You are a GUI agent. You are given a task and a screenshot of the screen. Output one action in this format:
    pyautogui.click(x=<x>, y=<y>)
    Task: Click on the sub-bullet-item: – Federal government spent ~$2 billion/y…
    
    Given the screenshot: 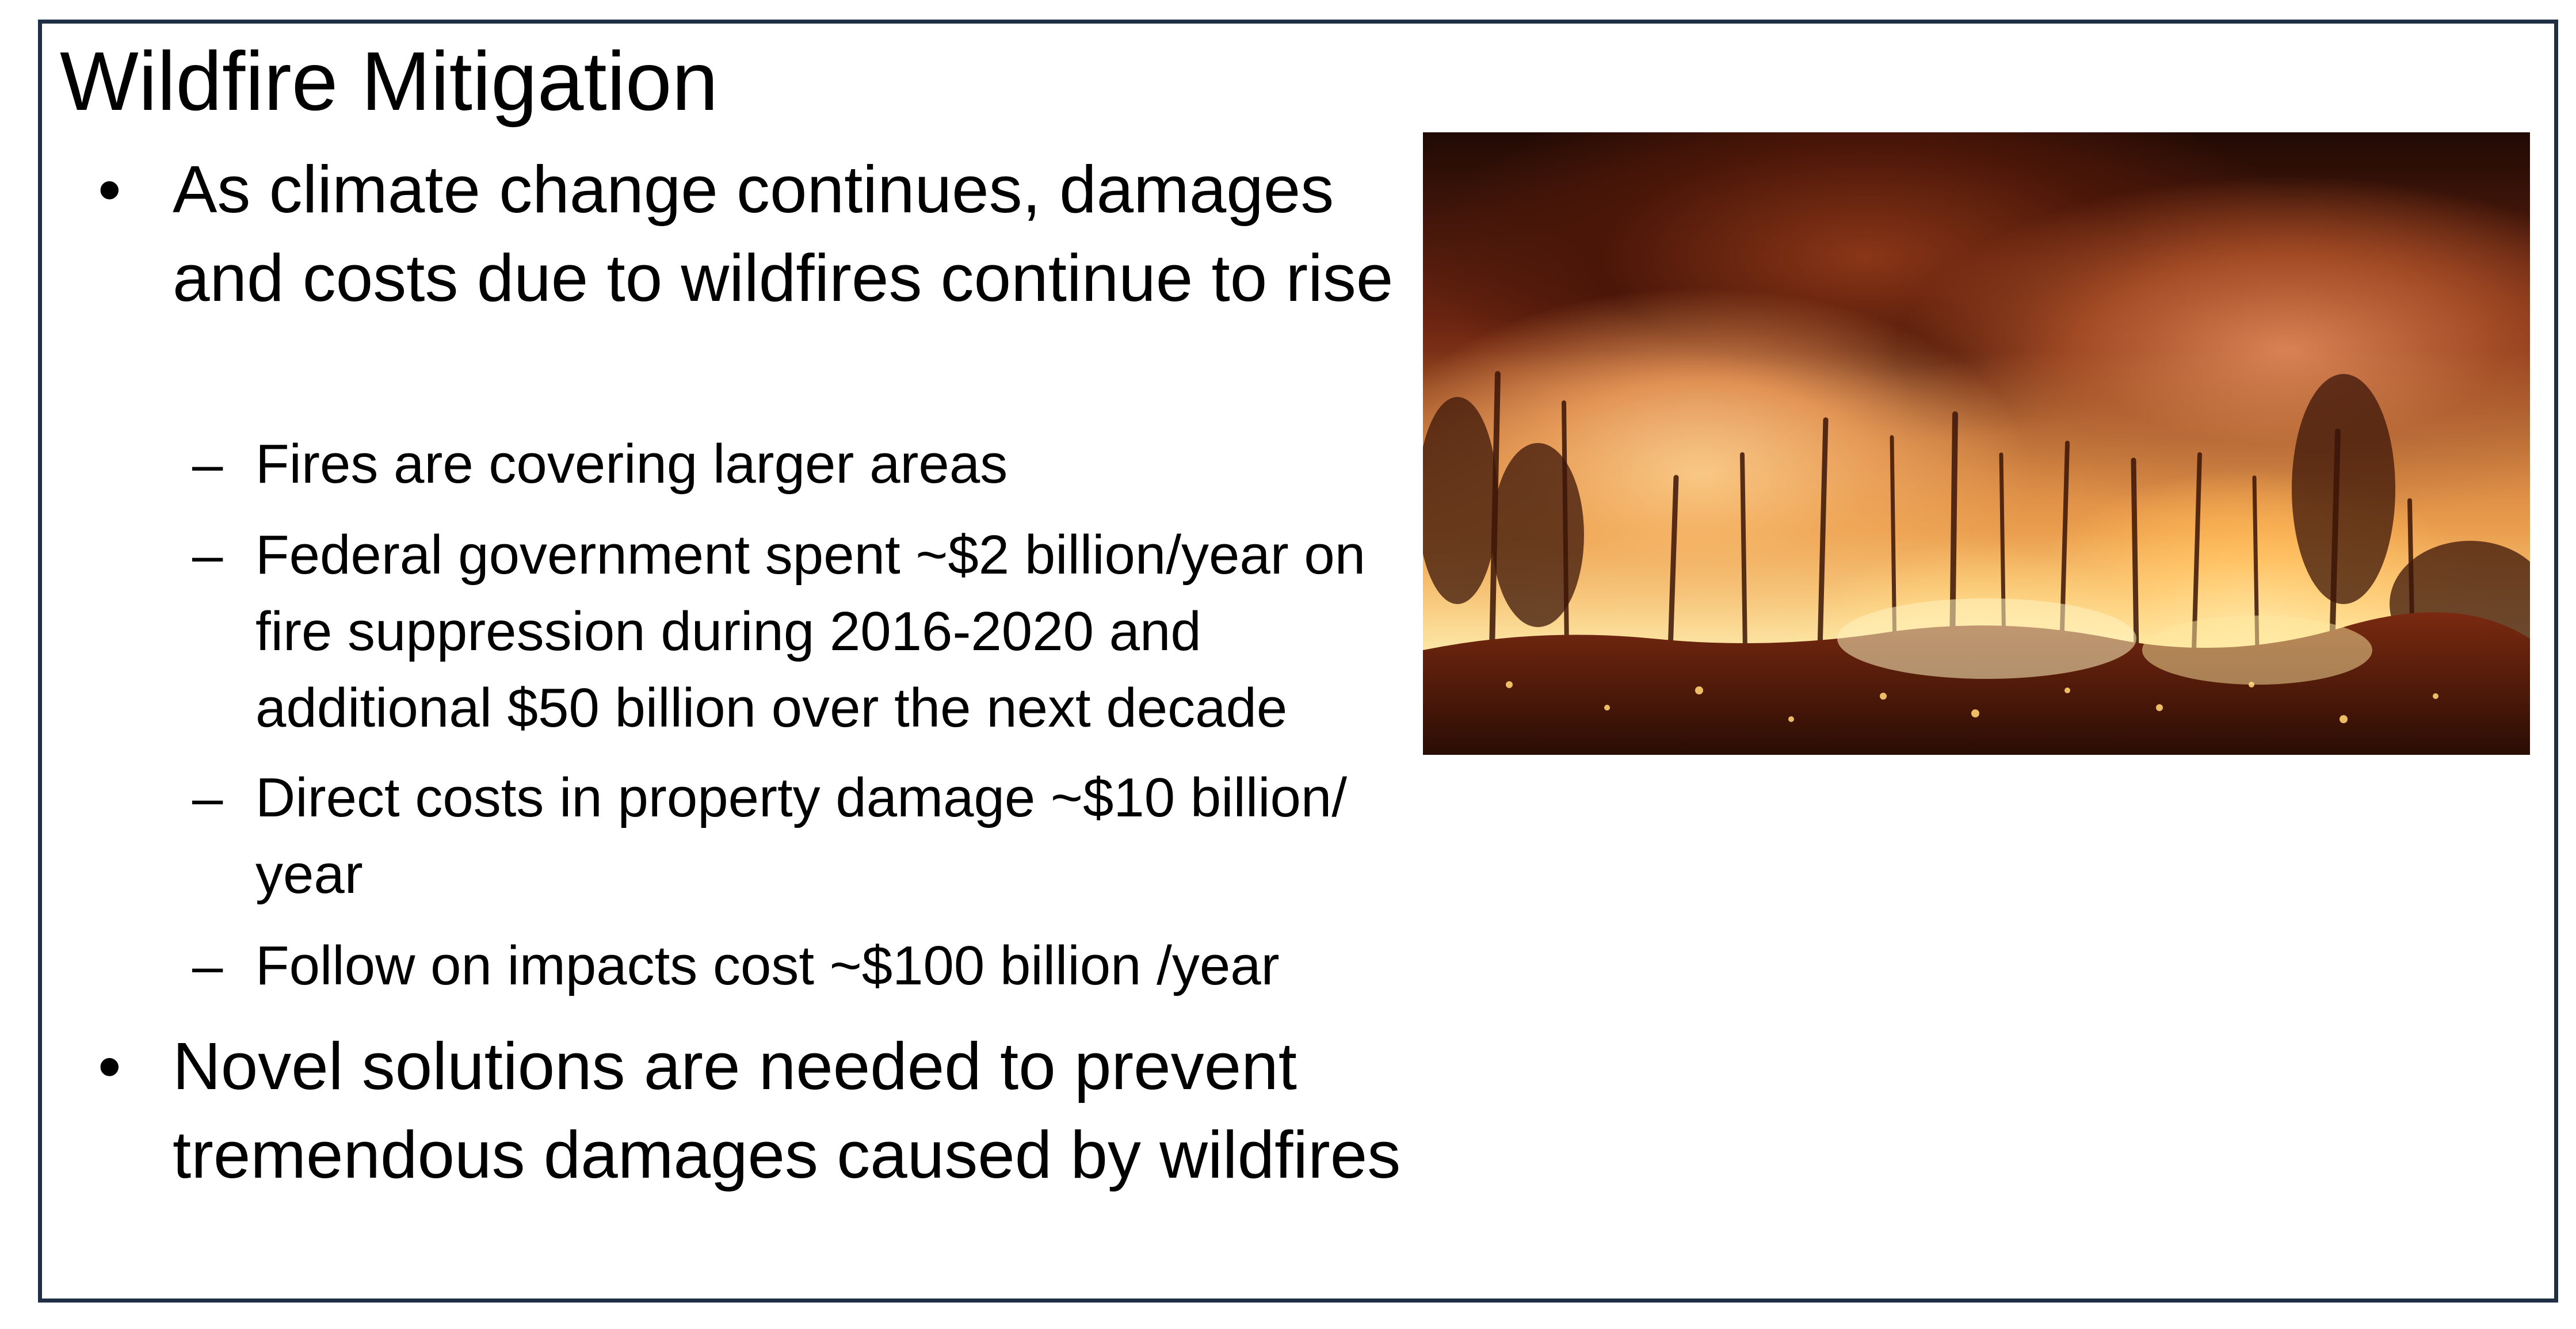 What is the action you would take?
    pyautogui.click(x=805, y=631)
    